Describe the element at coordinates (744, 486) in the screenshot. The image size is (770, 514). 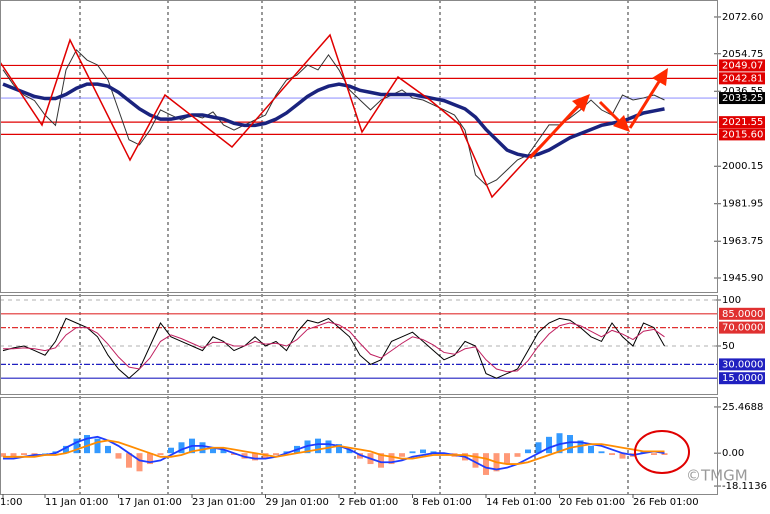
I see `y-tick-label: -18.1136` at that location.